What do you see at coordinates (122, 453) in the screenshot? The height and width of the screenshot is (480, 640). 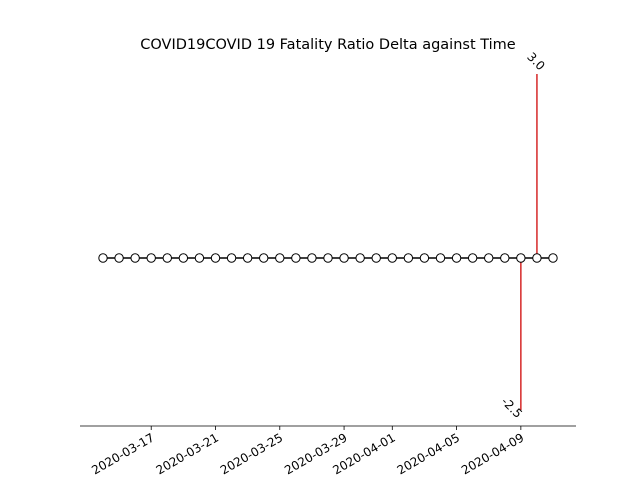 I see `x-tick-label-0: 2020-03-17` at bounding box center [122, 453].